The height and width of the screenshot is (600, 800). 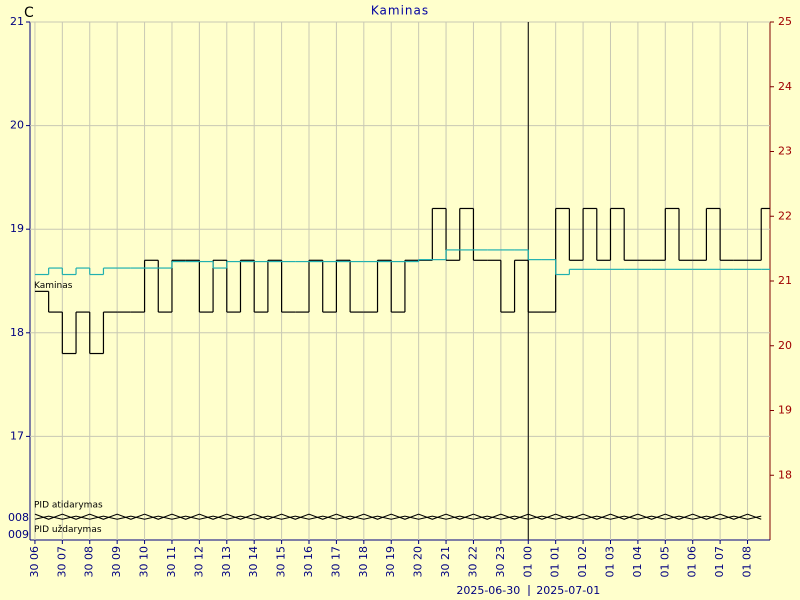 What do you see at coordinates (18, 517) in the screenshot?
I see `pid-axis-label: 008` at bounding box center [18, 517].